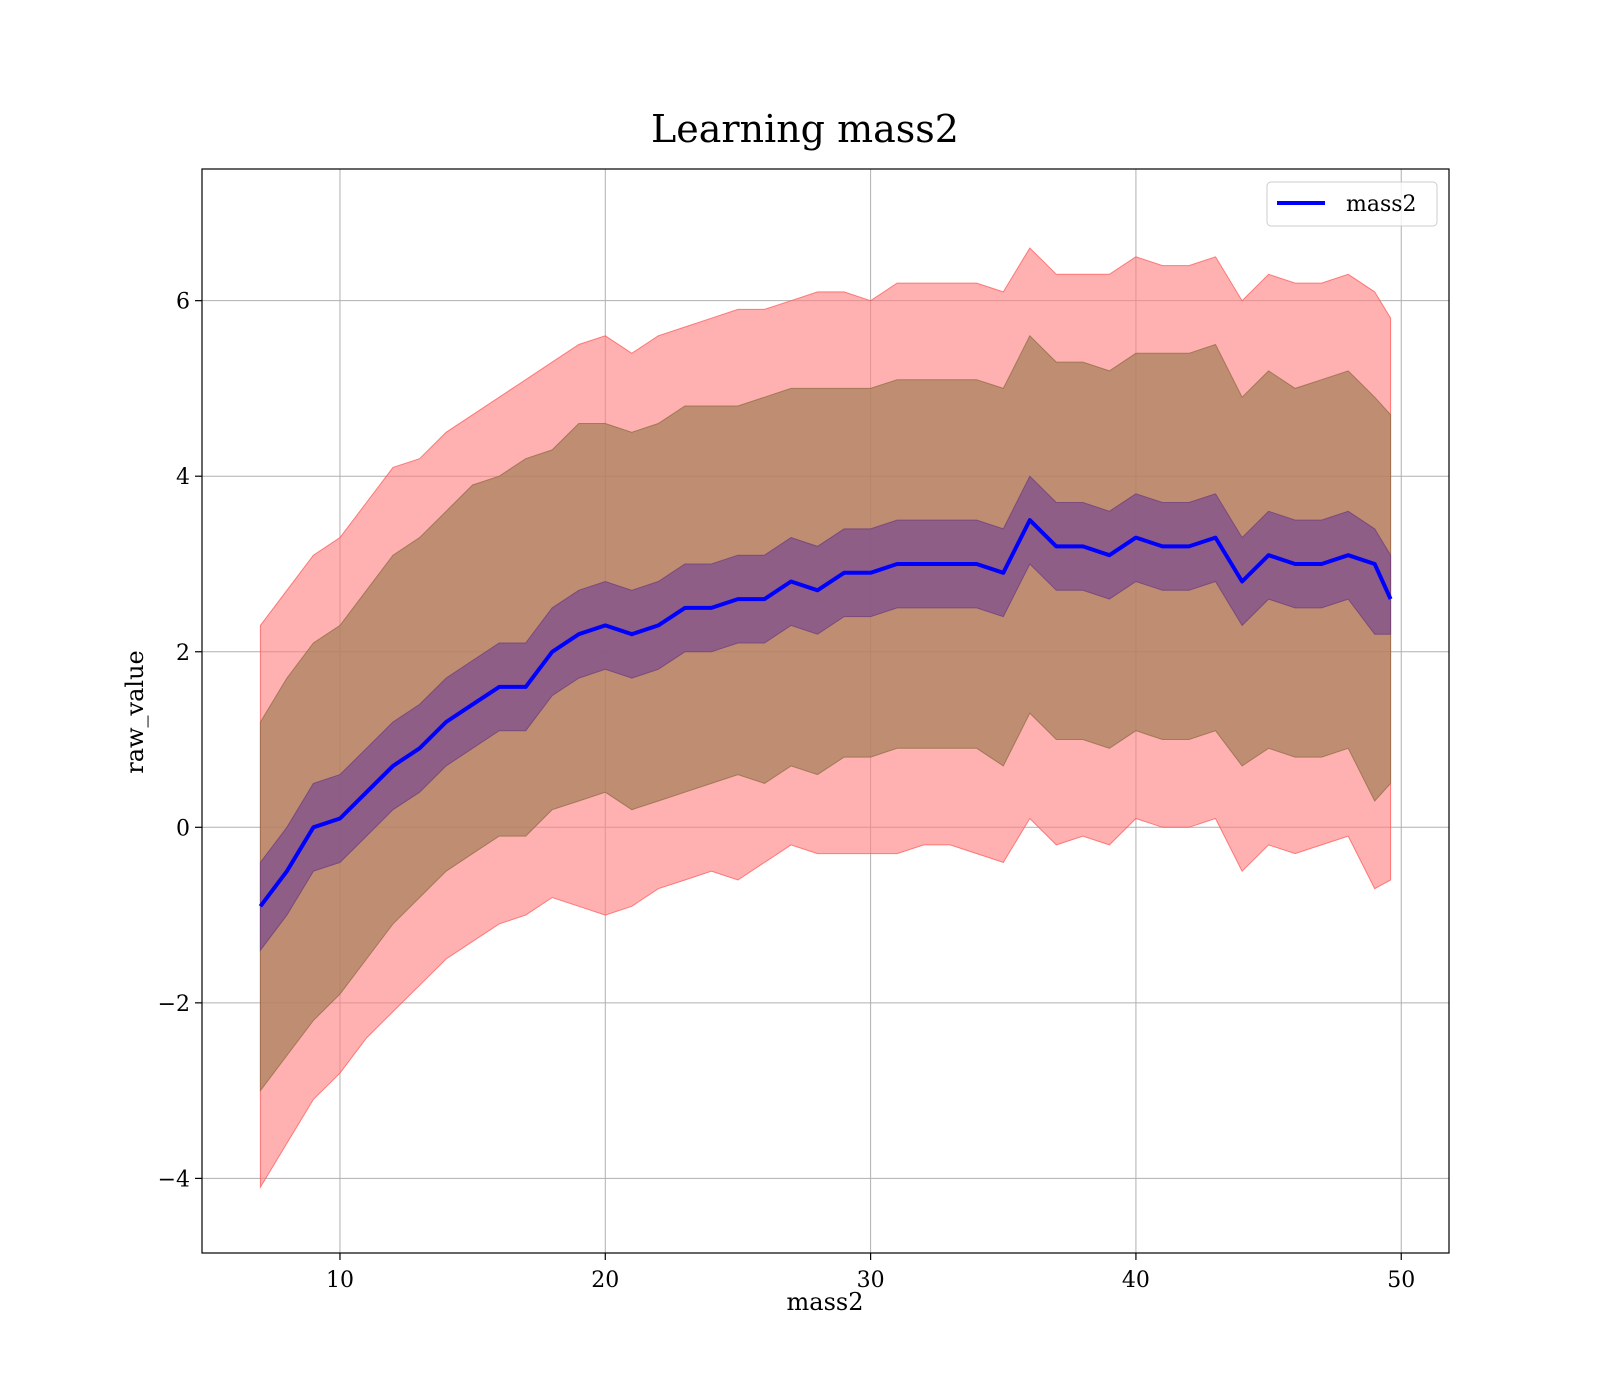  What do you see at coordinates (1401, 1280) in the screenshot?
I see `x-tick-label: 50` at bounding box center [1401, 1280].